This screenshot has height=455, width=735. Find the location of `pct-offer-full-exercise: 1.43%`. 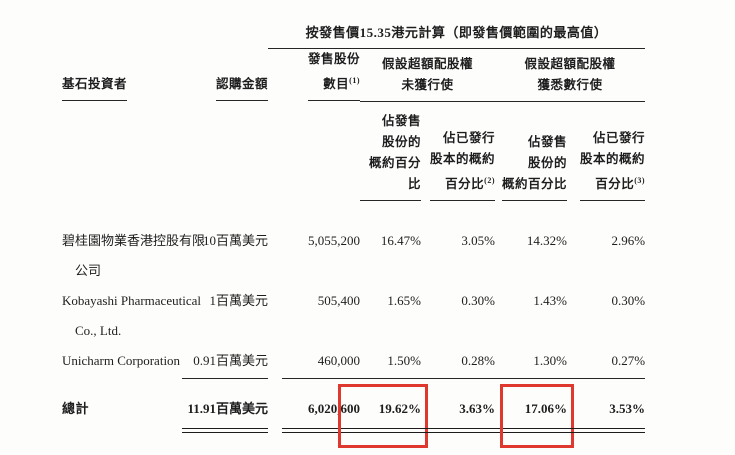

pct-offer-full-exercise: 1.43% is located at coordinates (550, 300).